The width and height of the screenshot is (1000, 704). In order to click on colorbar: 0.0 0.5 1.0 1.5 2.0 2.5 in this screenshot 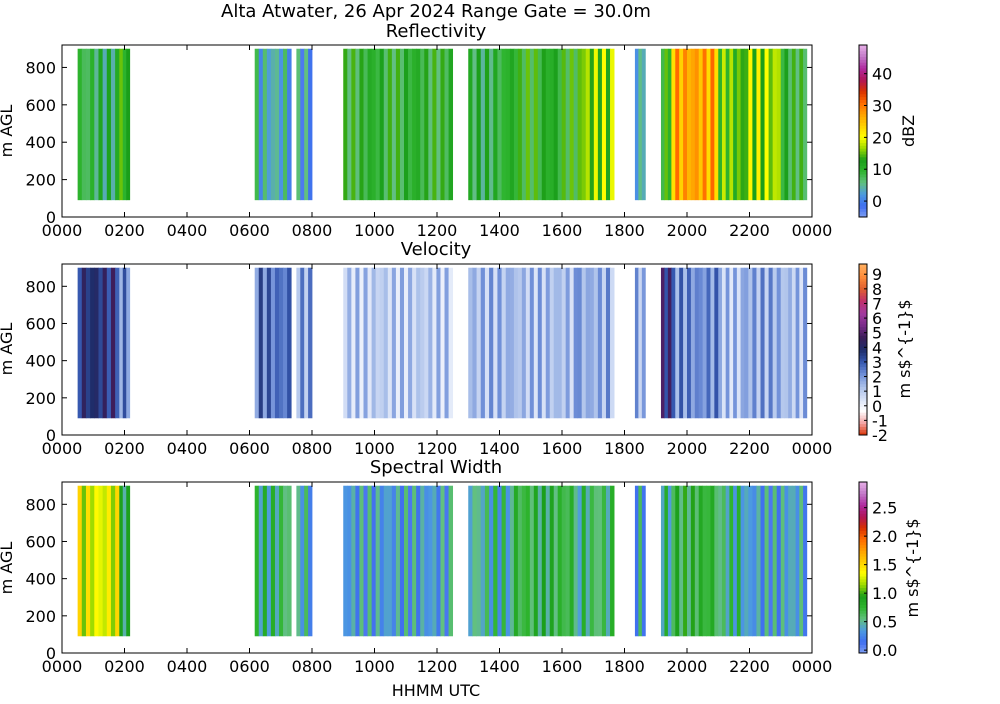, I will do `click(877, 570)`.